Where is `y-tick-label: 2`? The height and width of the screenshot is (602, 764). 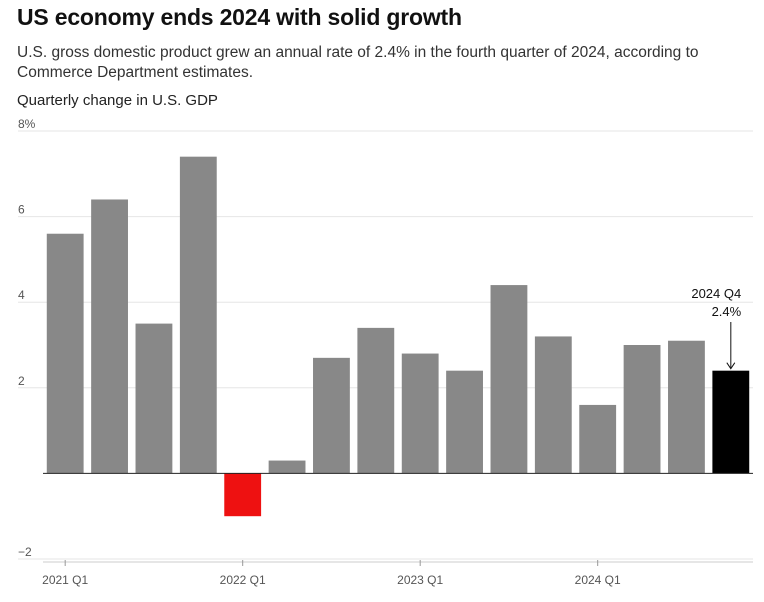
y-tick-label: 2 is located at coordinates (21, 381).